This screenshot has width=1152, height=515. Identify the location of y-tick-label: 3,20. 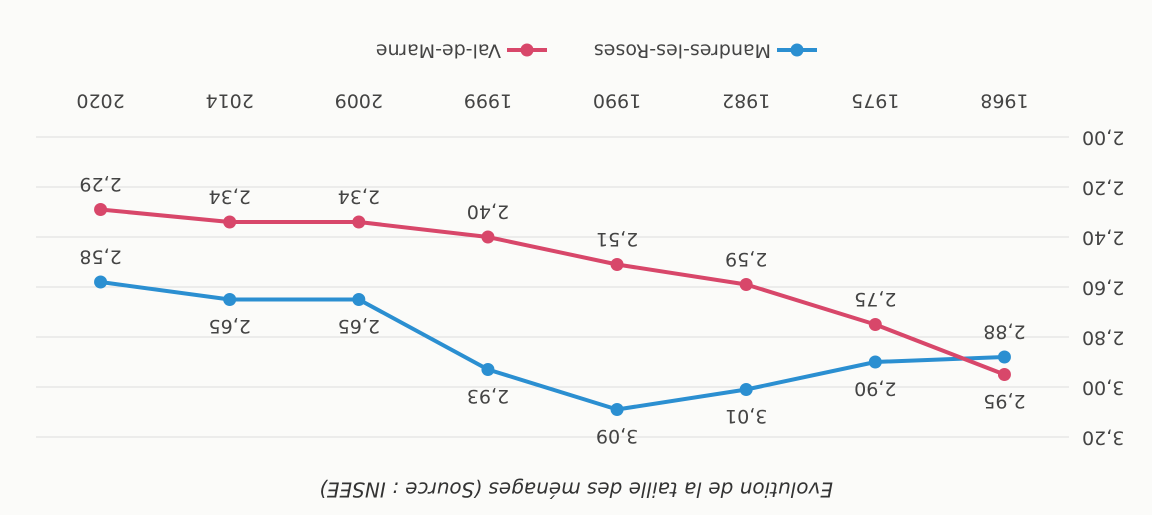
(1103, 438).